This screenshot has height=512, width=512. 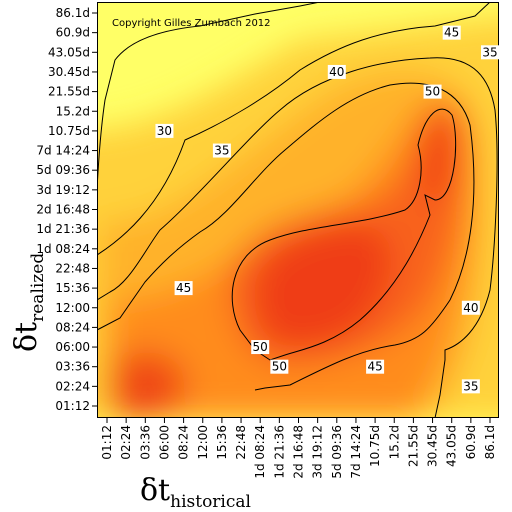 What do you see at coordinates (452, 446) in the screenshot?
I see `x-tick-label: 43.05d` at bounding box center [452, 446].